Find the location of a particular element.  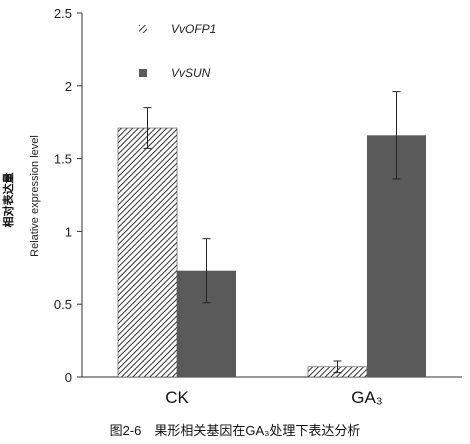

y-tick-label: 2 is located at coordinates (68, 86).